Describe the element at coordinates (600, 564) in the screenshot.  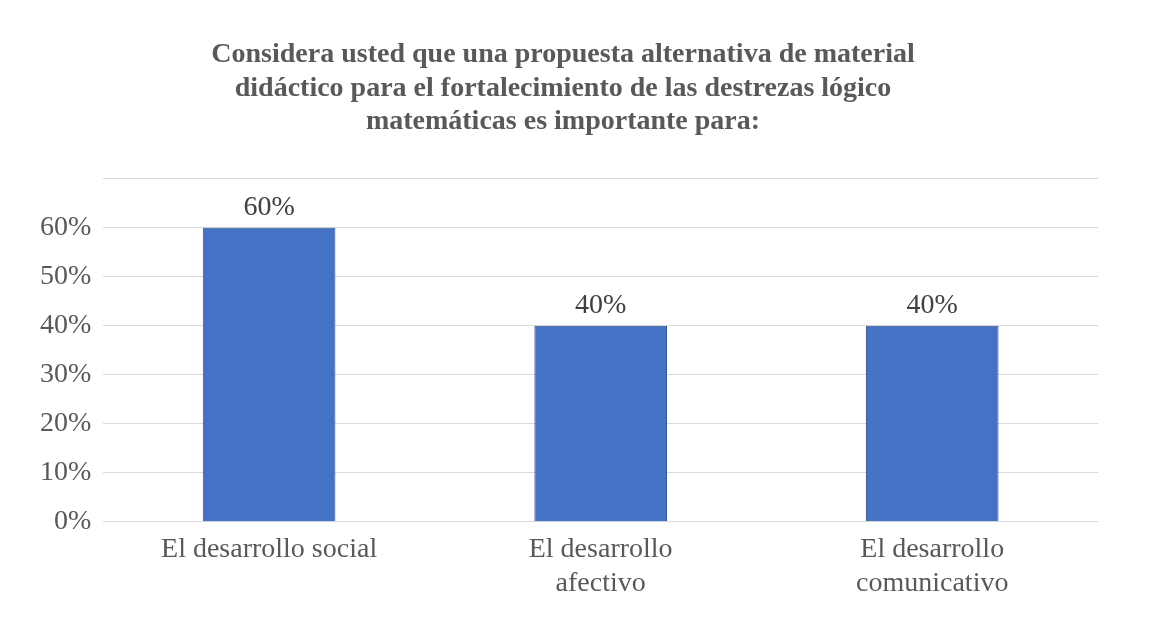
I see `x-tick-label: El desarrollo afectivo` at that location.